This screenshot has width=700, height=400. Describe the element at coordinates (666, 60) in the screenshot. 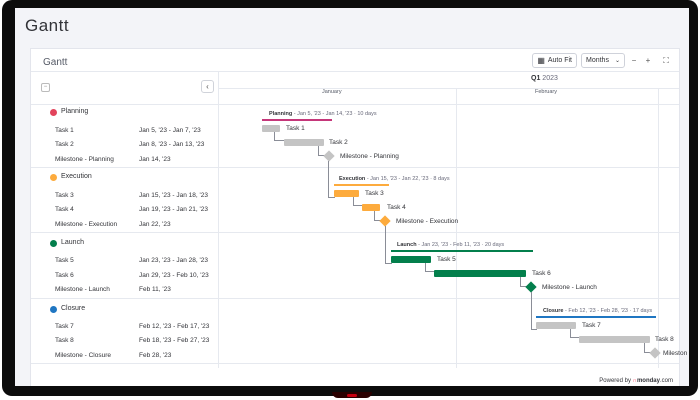

I see `fullscreen-icon: ⛶` at that location.